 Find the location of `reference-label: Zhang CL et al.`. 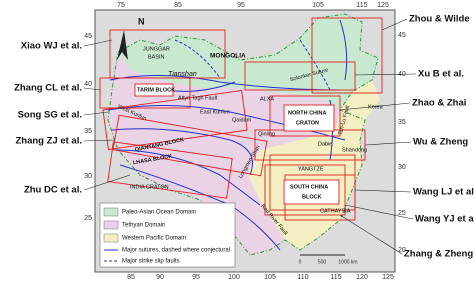

reference-label: Zhang CL et al. is located at coordinates (48, 88).